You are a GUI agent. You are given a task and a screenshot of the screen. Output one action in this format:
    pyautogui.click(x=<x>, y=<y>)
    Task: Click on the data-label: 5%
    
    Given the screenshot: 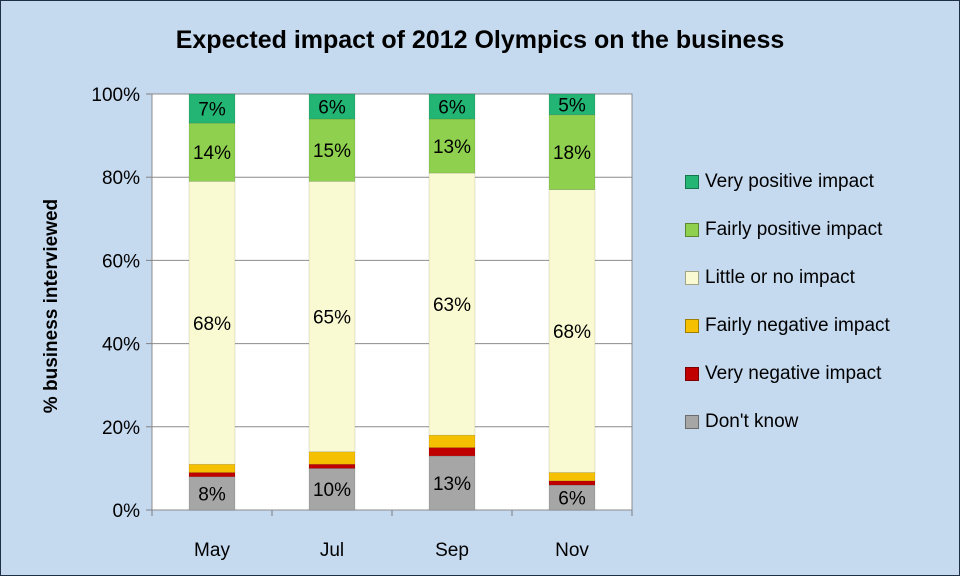 What is the action you would take?
    pyautogui.click(x=572, y=105)
    